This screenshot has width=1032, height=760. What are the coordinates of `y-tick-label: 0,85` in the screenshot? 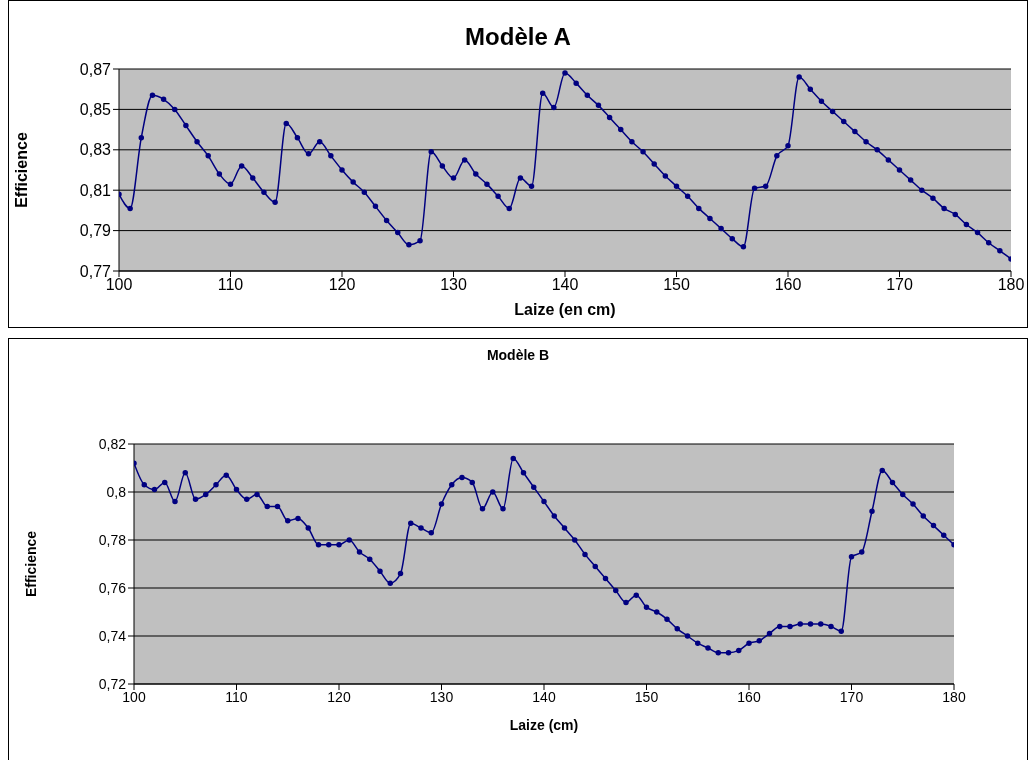 It's located at (95, 110).